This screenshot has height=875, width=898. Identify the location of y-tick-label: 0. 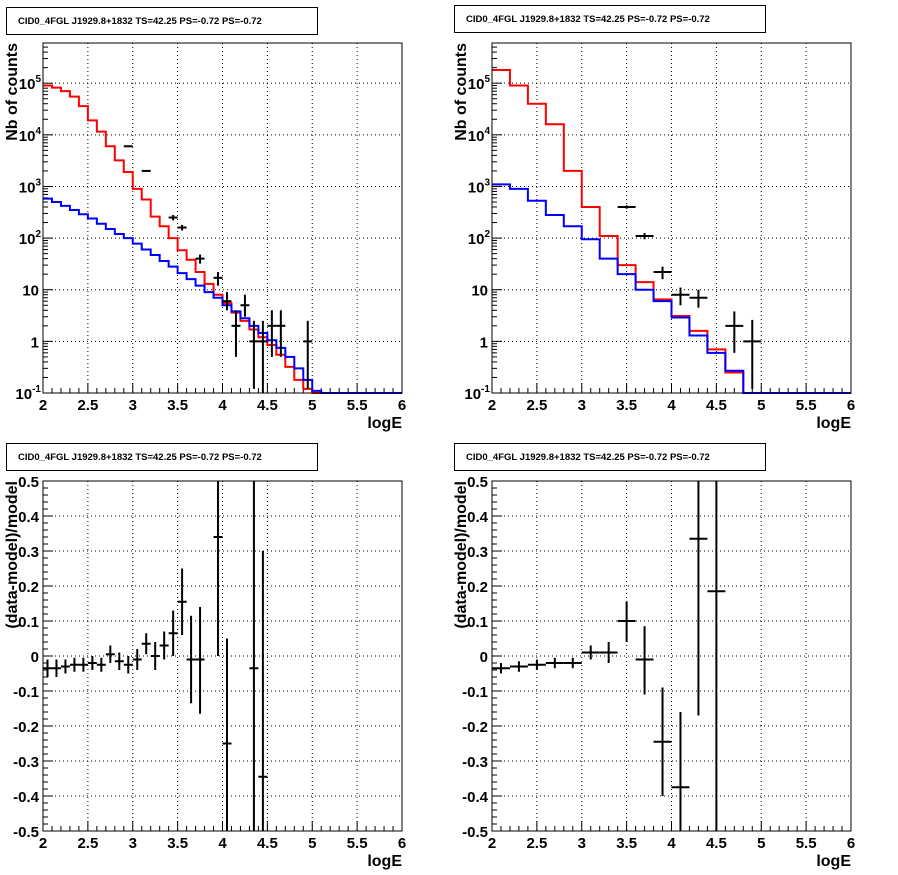
(35, 657).